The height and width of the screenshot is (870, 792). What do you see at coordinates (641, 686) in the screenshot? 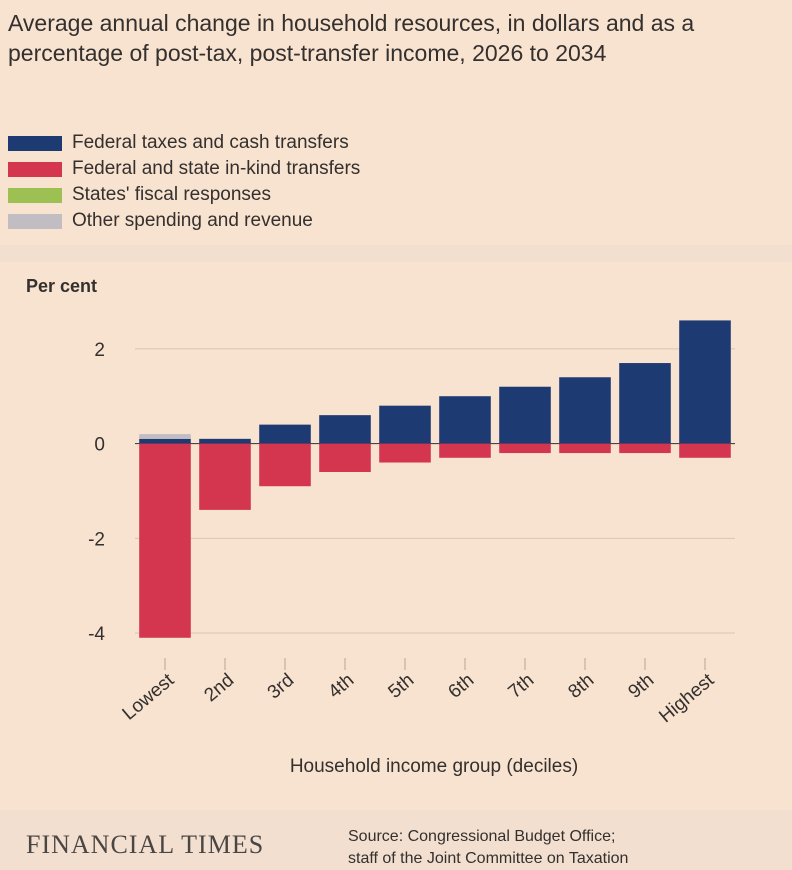
I see `x-tick-label: 9th` at bounding box center [641, 686].